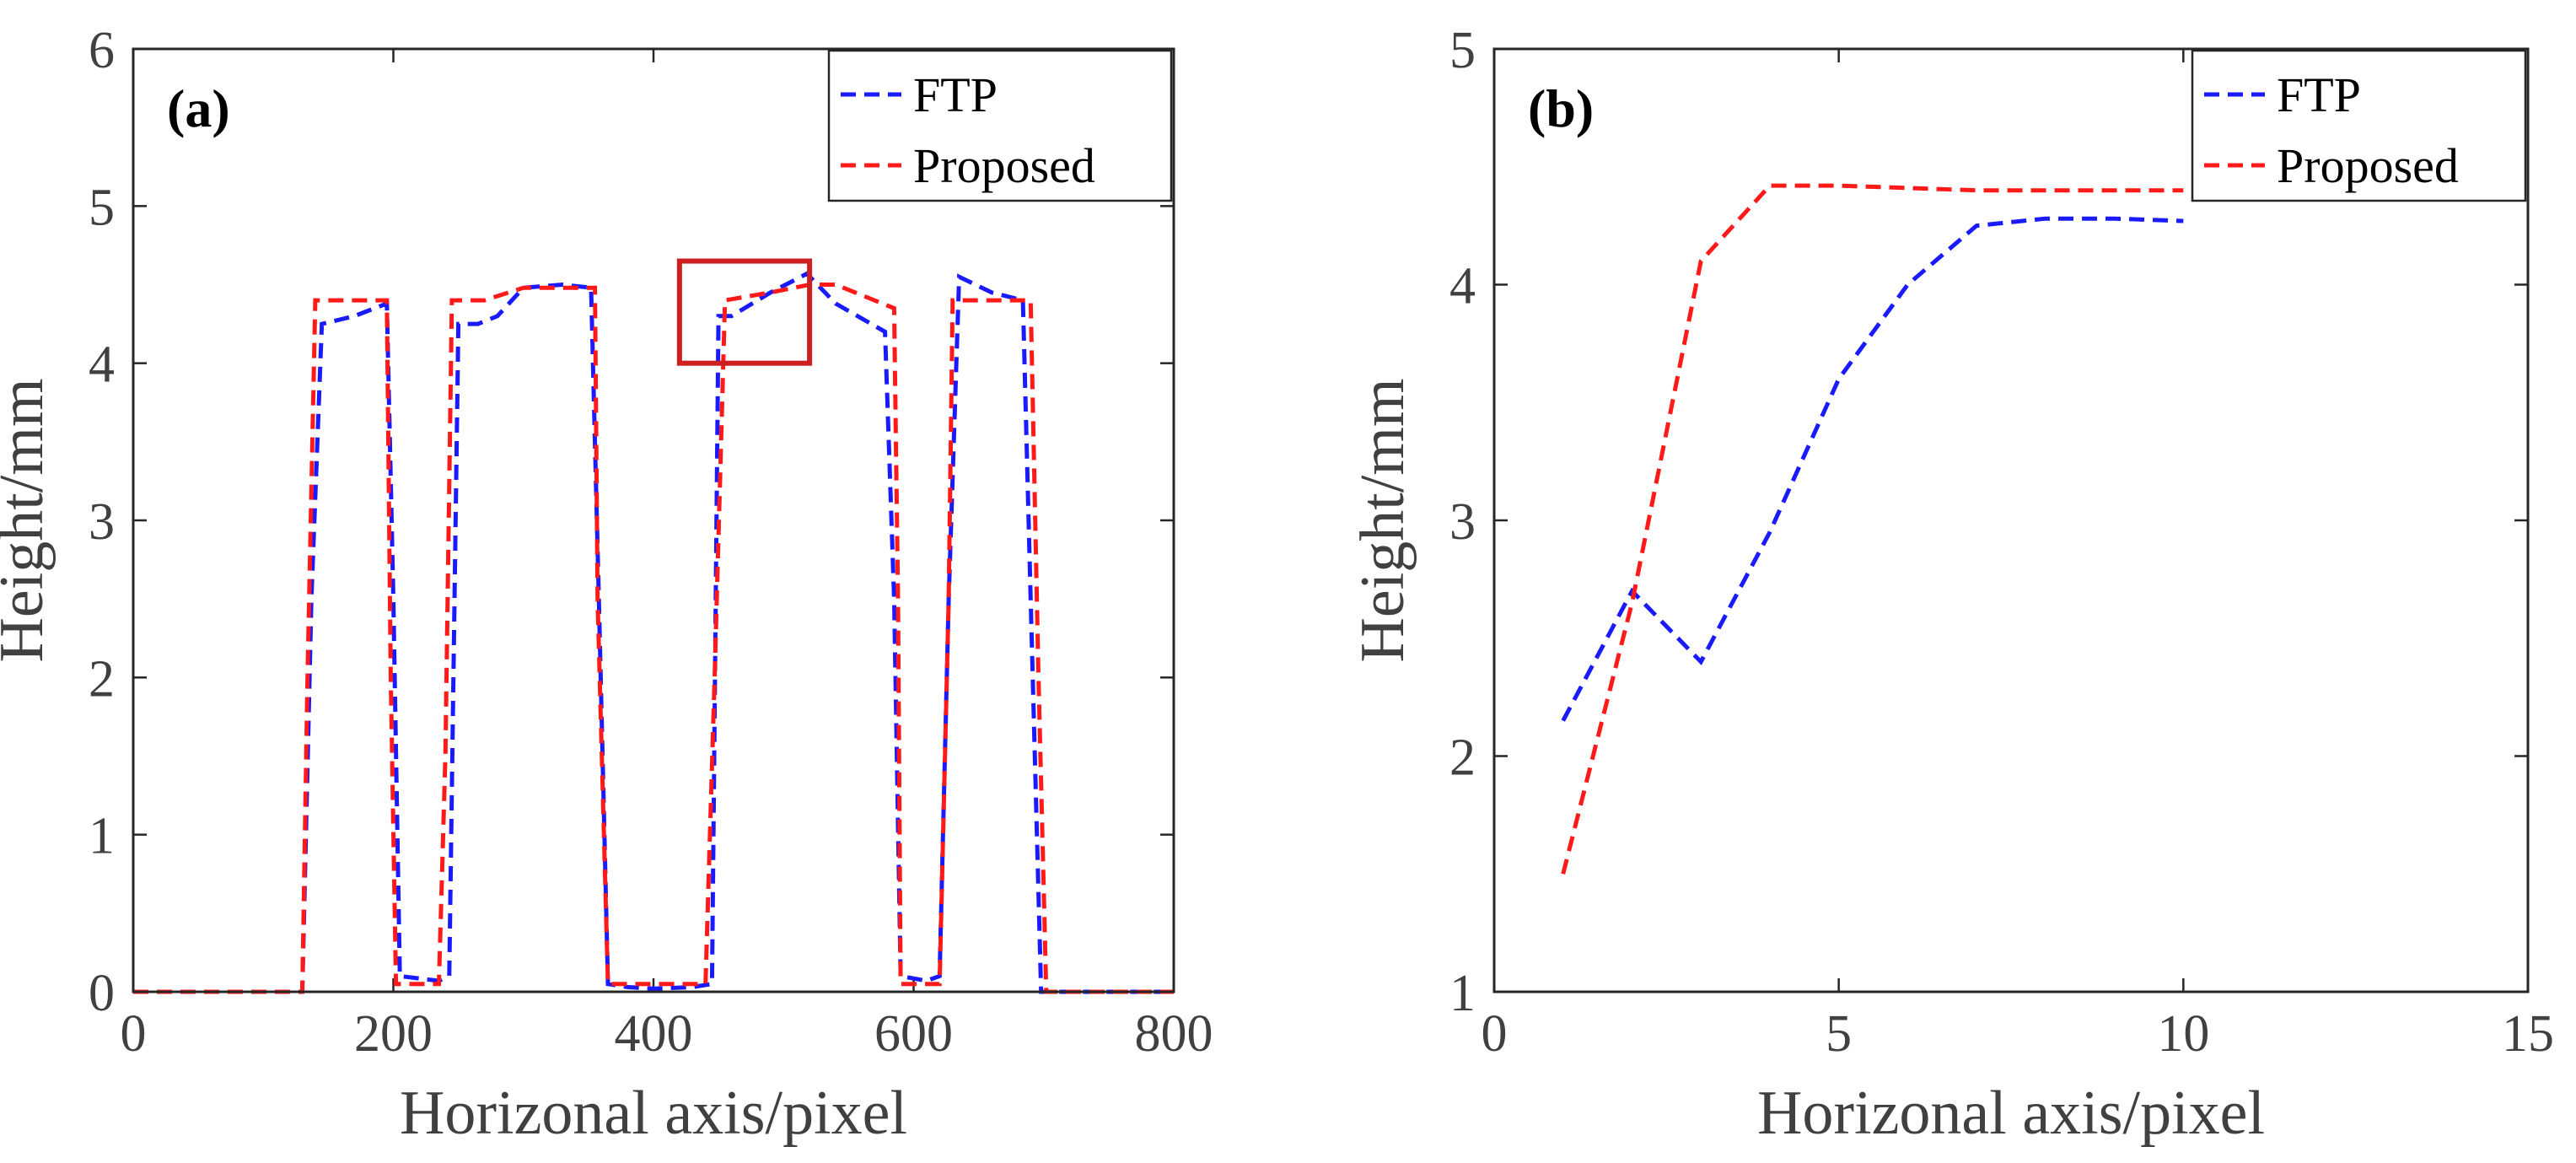  What do you see at coordinates (102, 837) in the screenshot?
I see `panel-a-y-tick-label: 1` at bounding box center [102, 837].